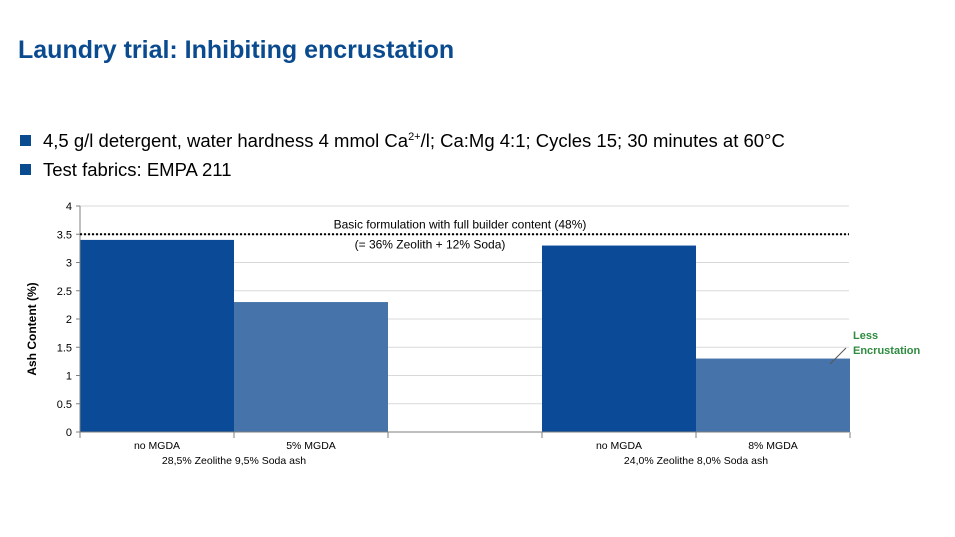 Image resolution: width=955 pixels, height=537 pixels. What do you see at coordinates (69, 264) in the screenshot?
I see `y-tick-label: 3` at bounding box center [69, 264].